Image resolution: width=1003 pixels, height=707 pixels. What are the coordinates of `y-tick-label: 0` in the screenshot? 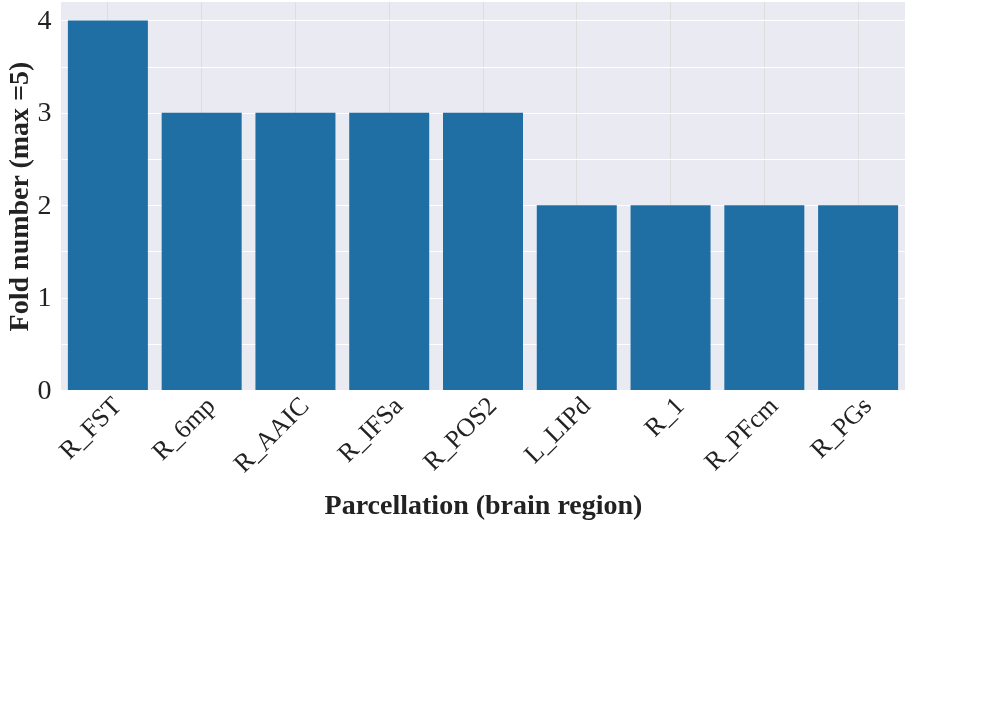 It's located at (44, 389).